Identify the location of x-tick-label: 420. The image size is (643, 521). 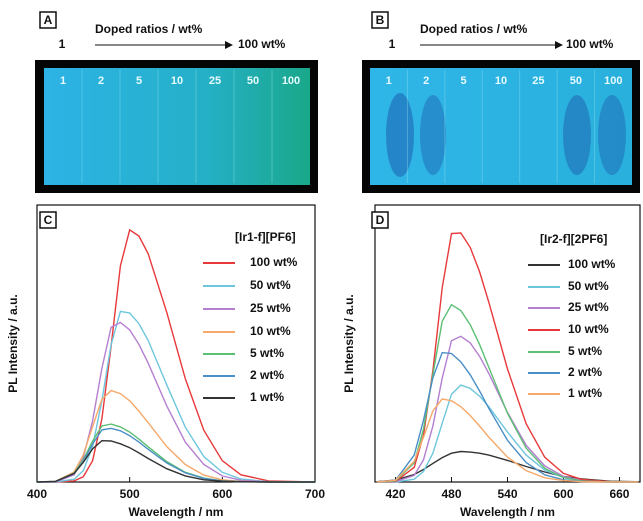
(396, 494).